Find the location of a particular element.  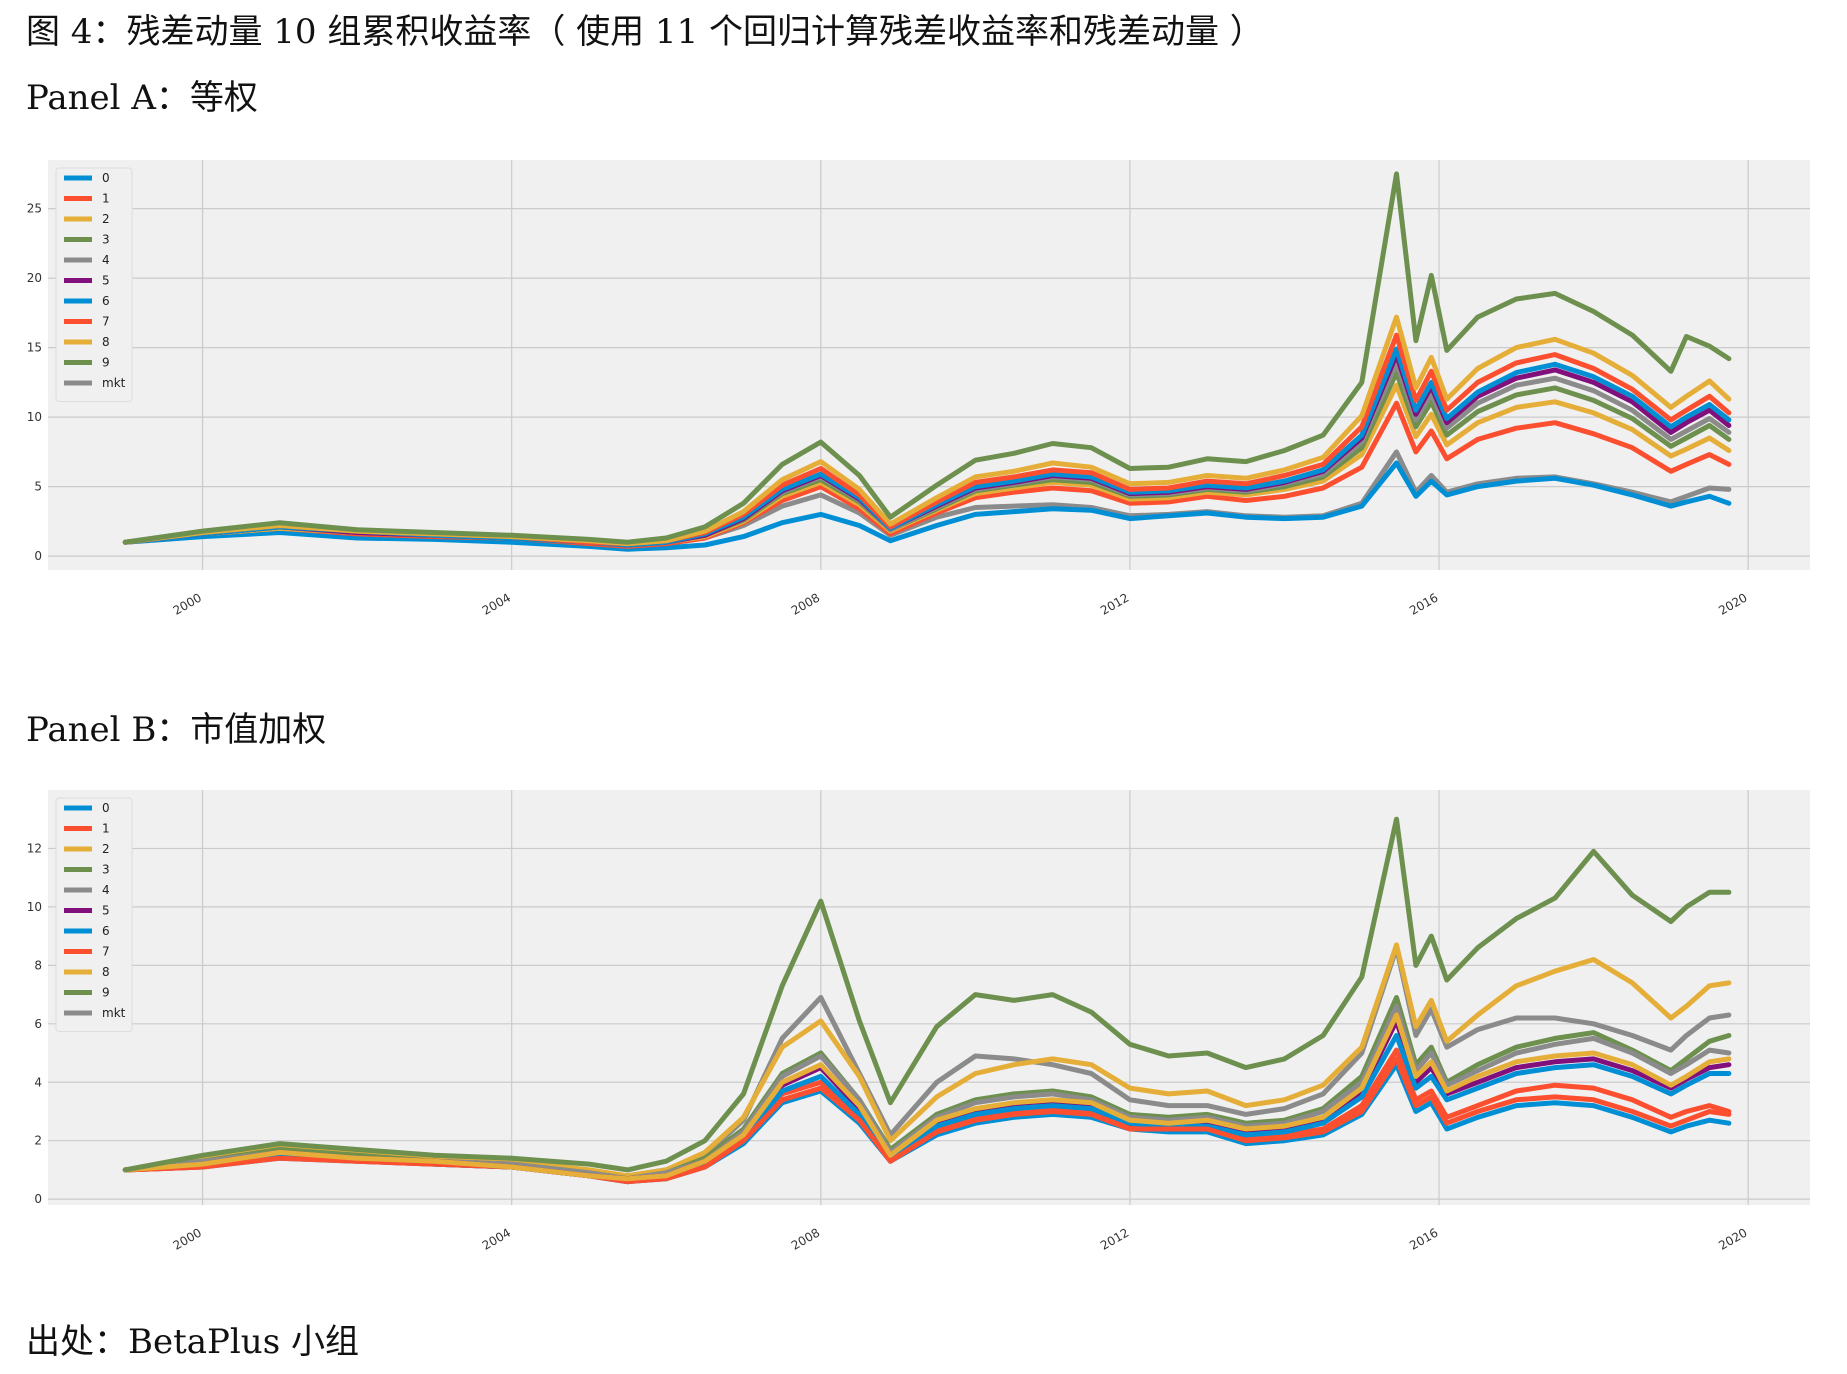

panel-b-x-tick-label: 2000 is located at coordinates (187, 1238).